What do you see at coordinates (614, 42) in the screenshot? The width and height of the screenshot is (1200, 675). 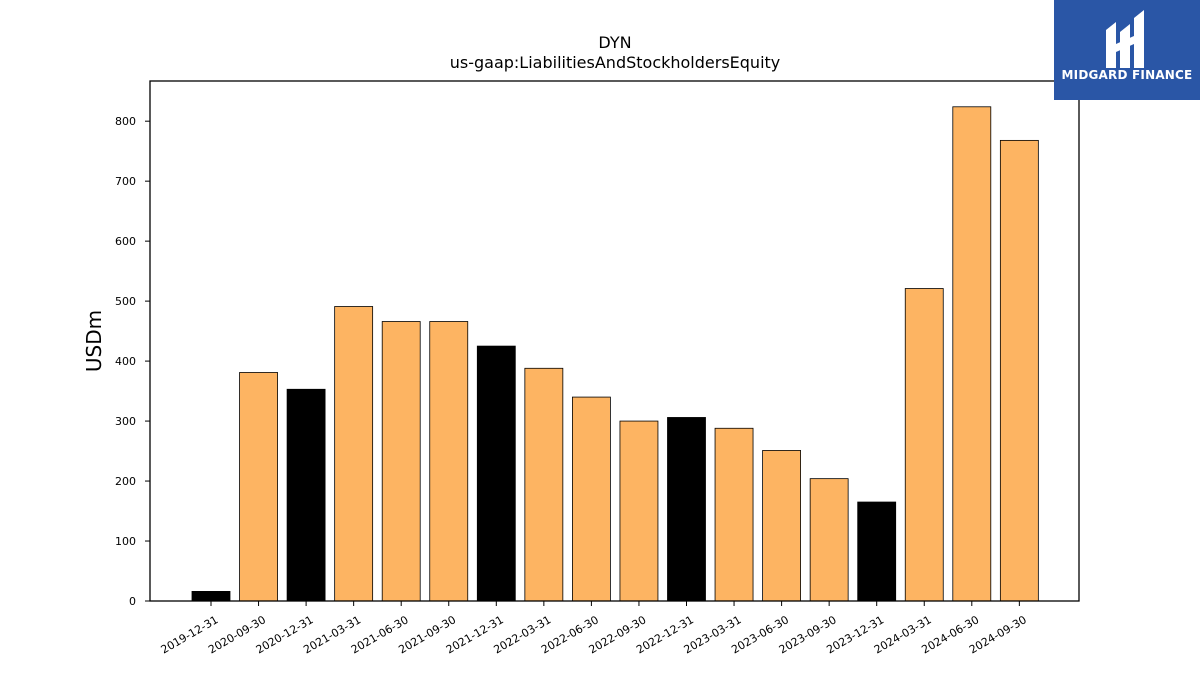 I see `chart-title: DYN` at bounding box center [614, 42].